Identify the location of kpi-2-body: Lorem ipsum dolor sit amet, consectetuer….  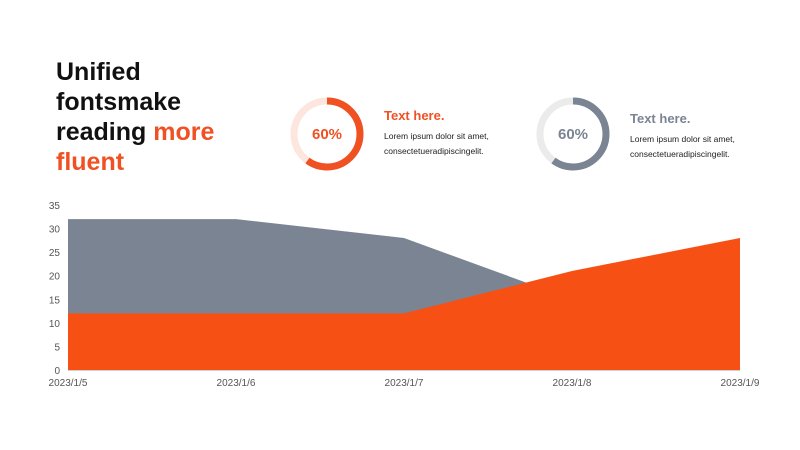
(715, 147).